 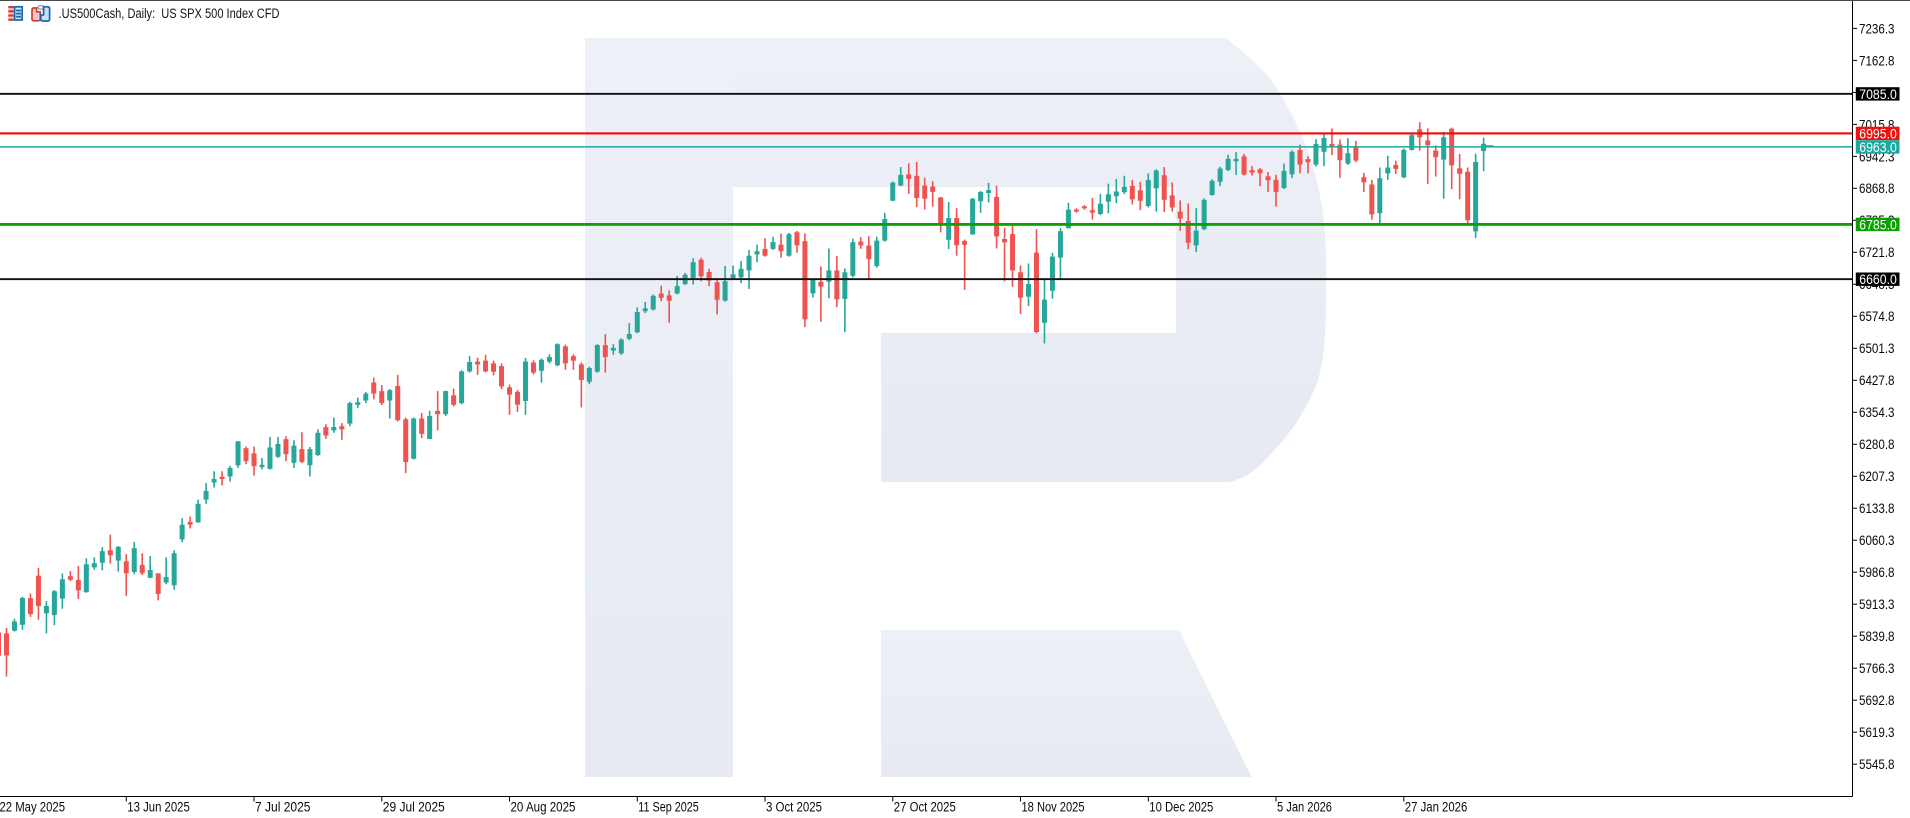 I want to click on svg-text: 5839.8, so click(x=1877, y=636).